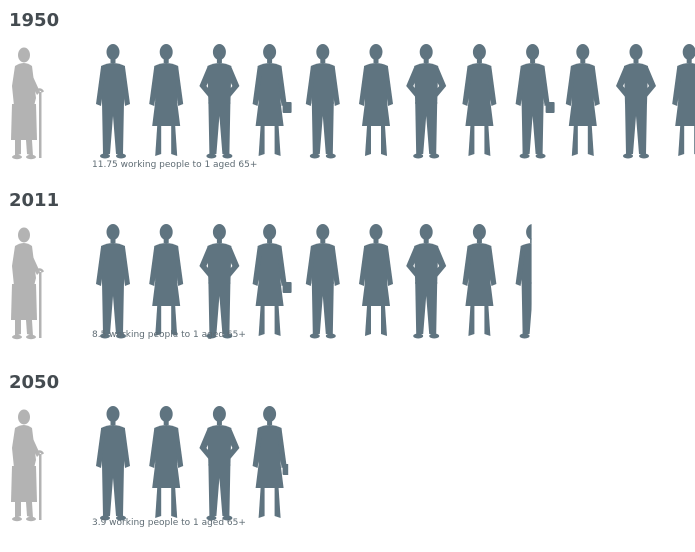 The height and width of the screenshot is (552, 695). I want to click on ratio-caption: 11.75 working people to 1 aged 65+, so click(175, 165).